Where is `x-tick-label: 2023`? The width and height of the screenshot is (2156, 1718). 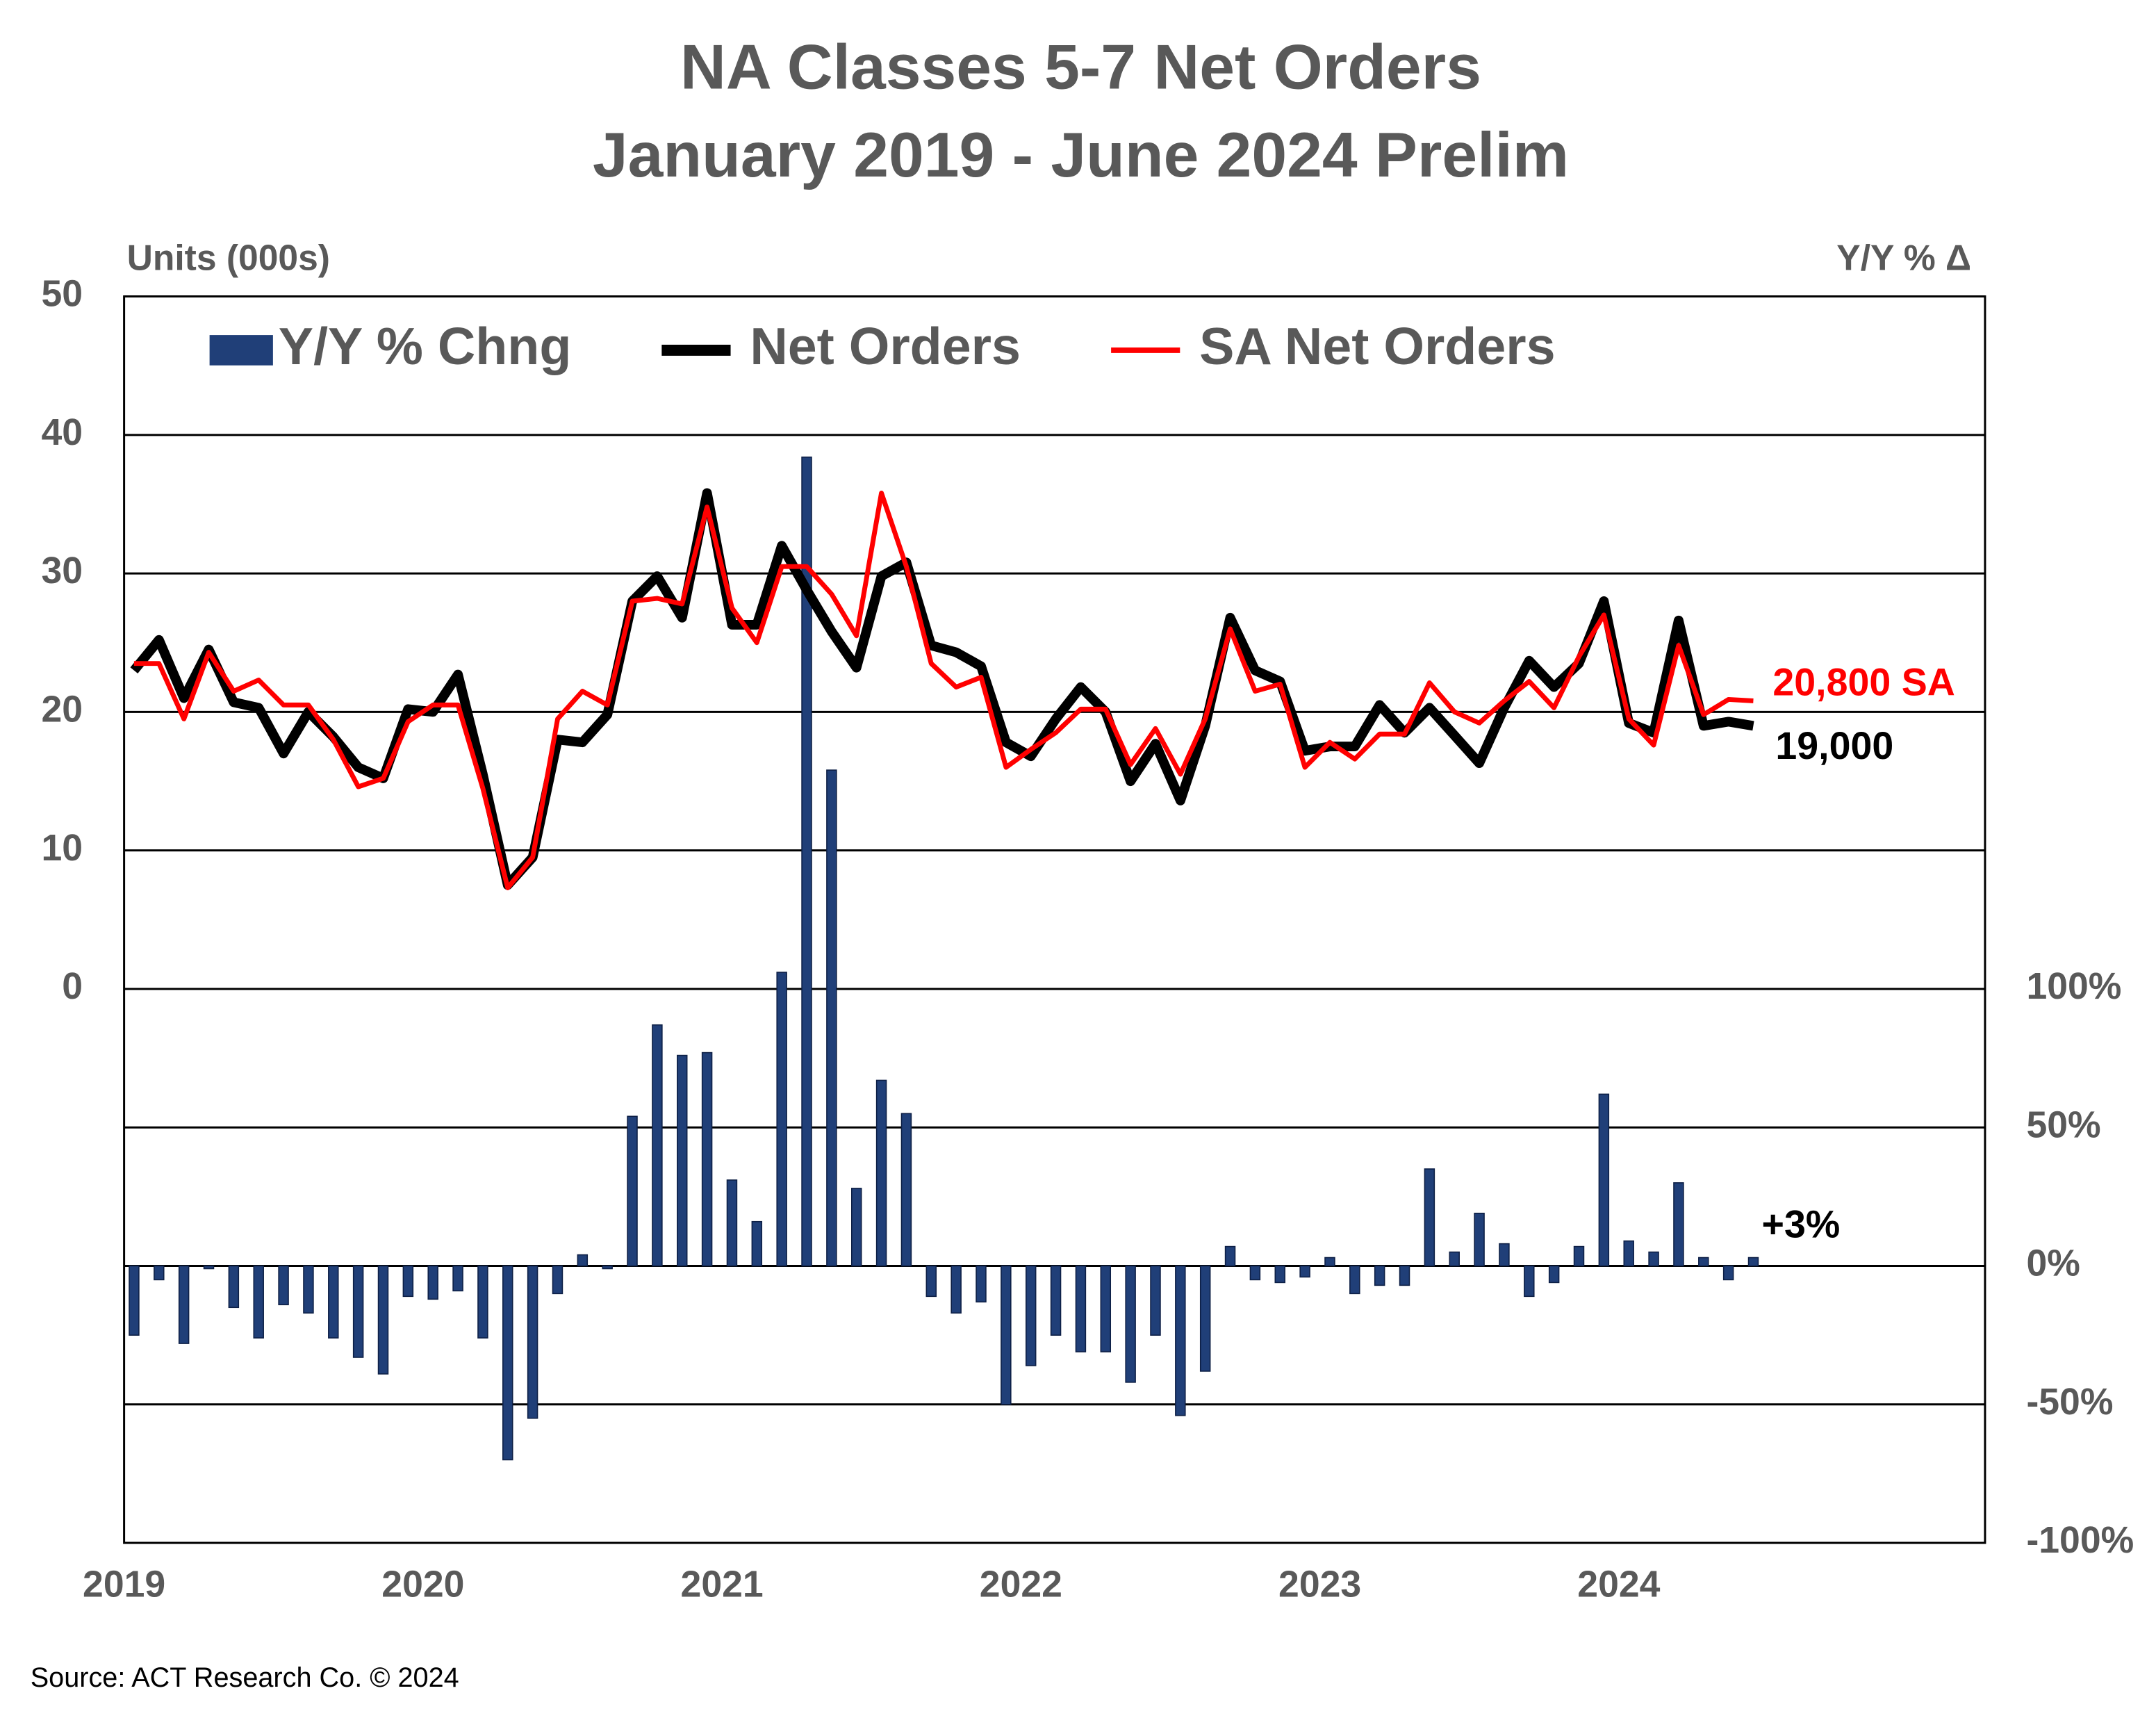 x-tick-label: 2023 is located at coordinates (1319, 1584).